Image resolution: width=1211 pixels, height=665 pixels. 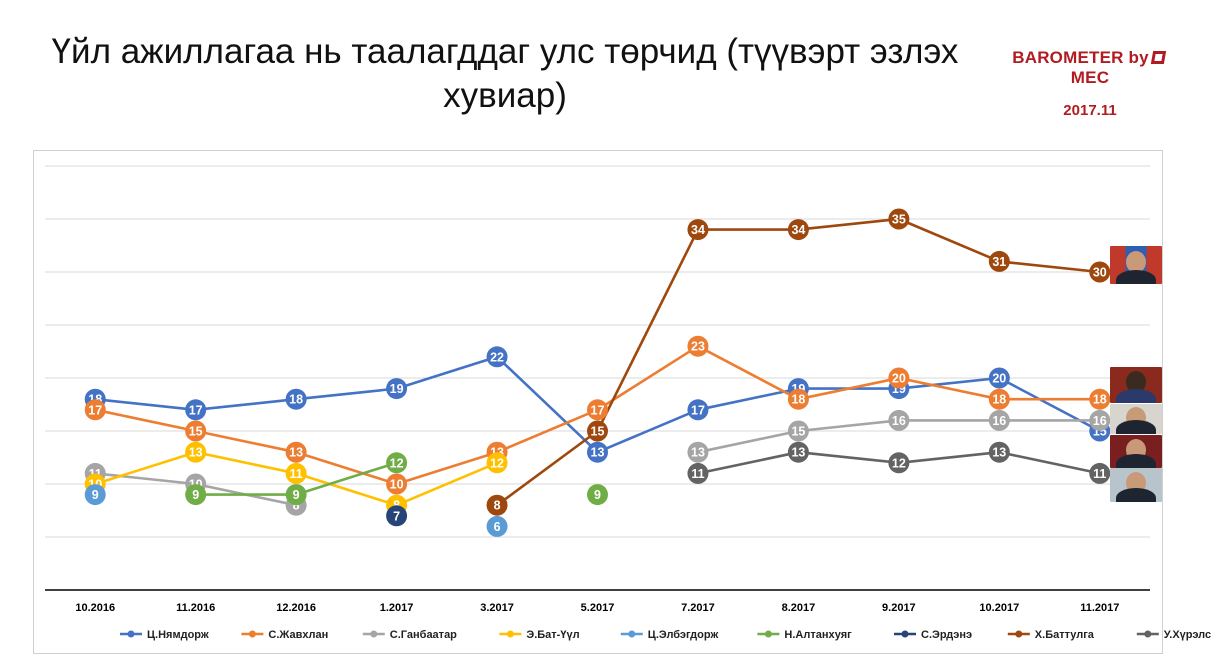 What do you see at coordinates (298, 635) in the screenshot?
I see `legend-label: С.Жавхлан` at bounding box center [298, 635].